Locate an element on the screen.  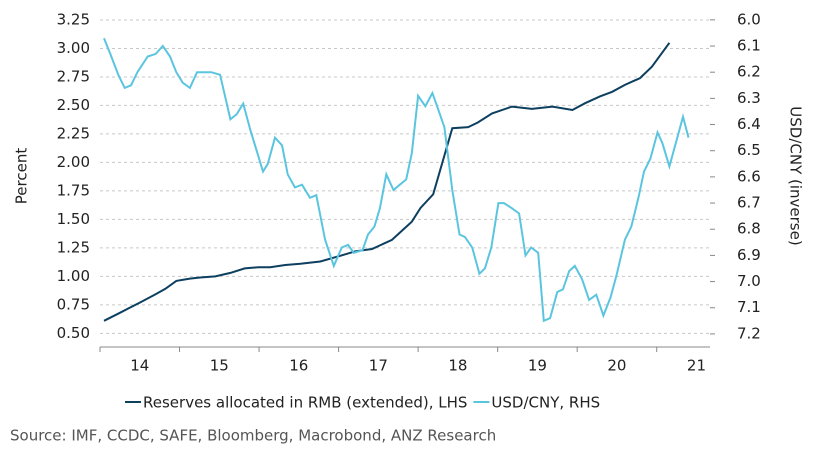
x-tick-label: 18 is located at coordinates (457, 366).